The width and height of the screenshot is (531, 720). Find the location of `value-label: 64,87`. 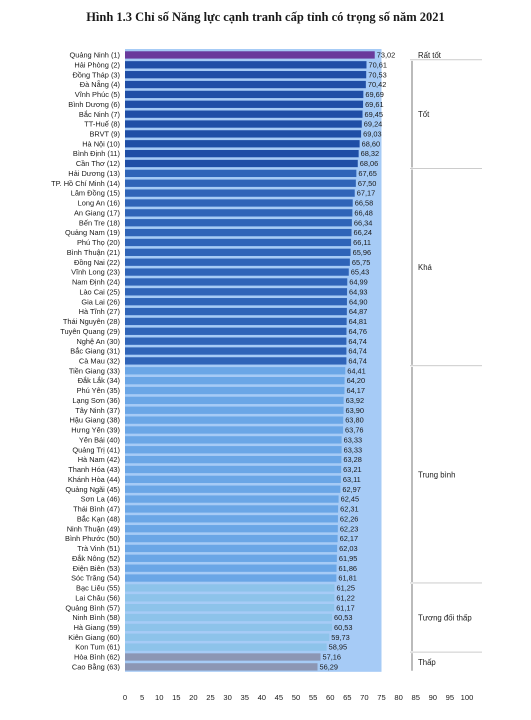

value-label: 64,87 is located at coordinates (358, 311).